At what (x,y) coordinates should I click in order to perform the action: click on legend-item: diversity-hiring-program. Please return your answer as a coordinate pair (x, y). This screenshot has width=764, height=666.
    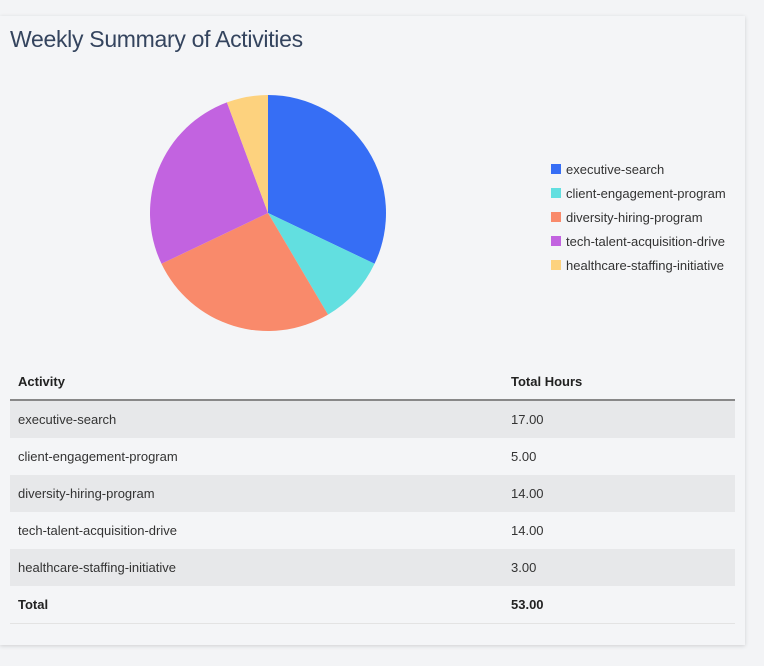
    Looking at the image, I should click on (638, 217).